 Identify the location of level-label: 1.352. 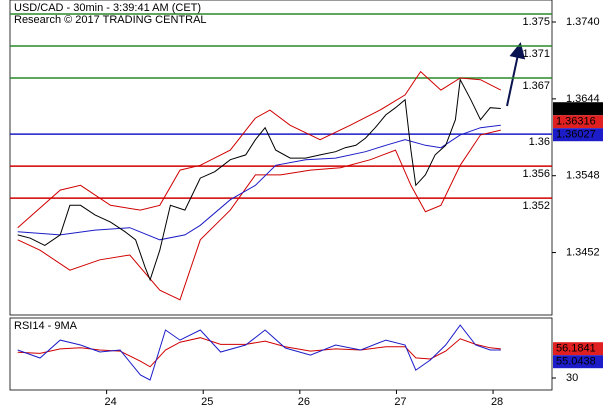
(536, 206).